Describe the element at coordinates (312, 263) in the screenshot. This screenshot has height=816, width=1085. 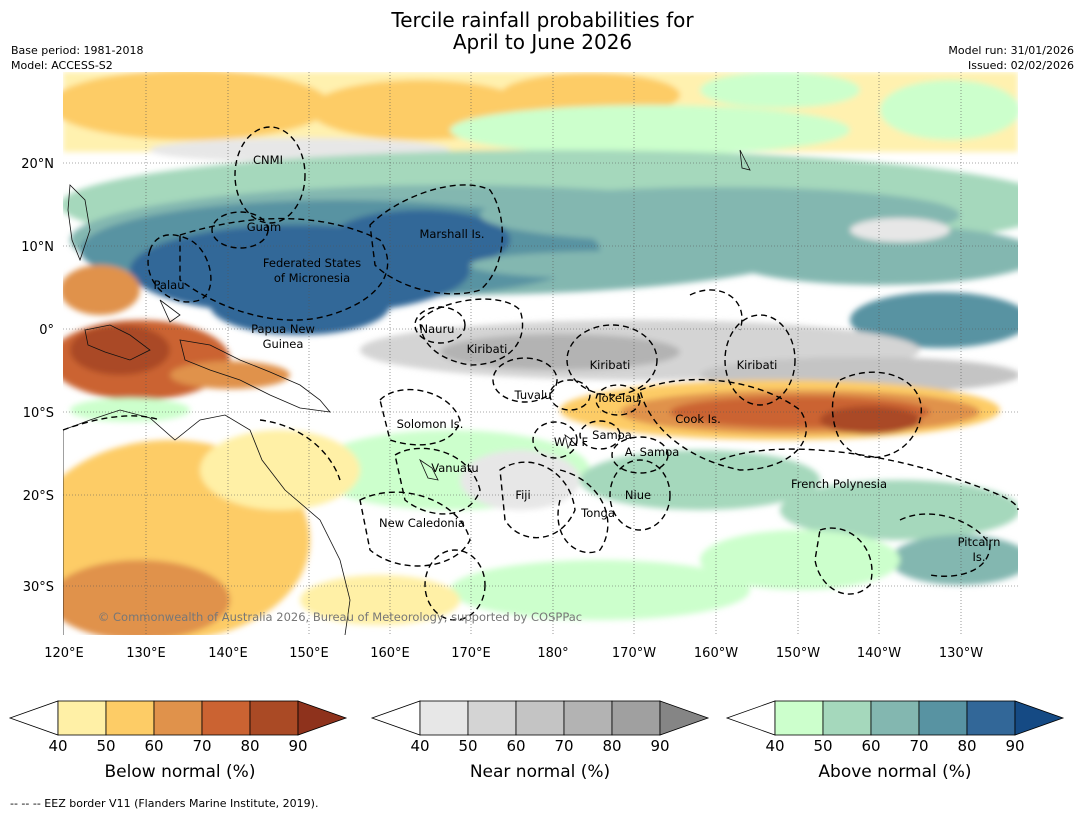
I see `label-fsm-1: Federated States` at that location.